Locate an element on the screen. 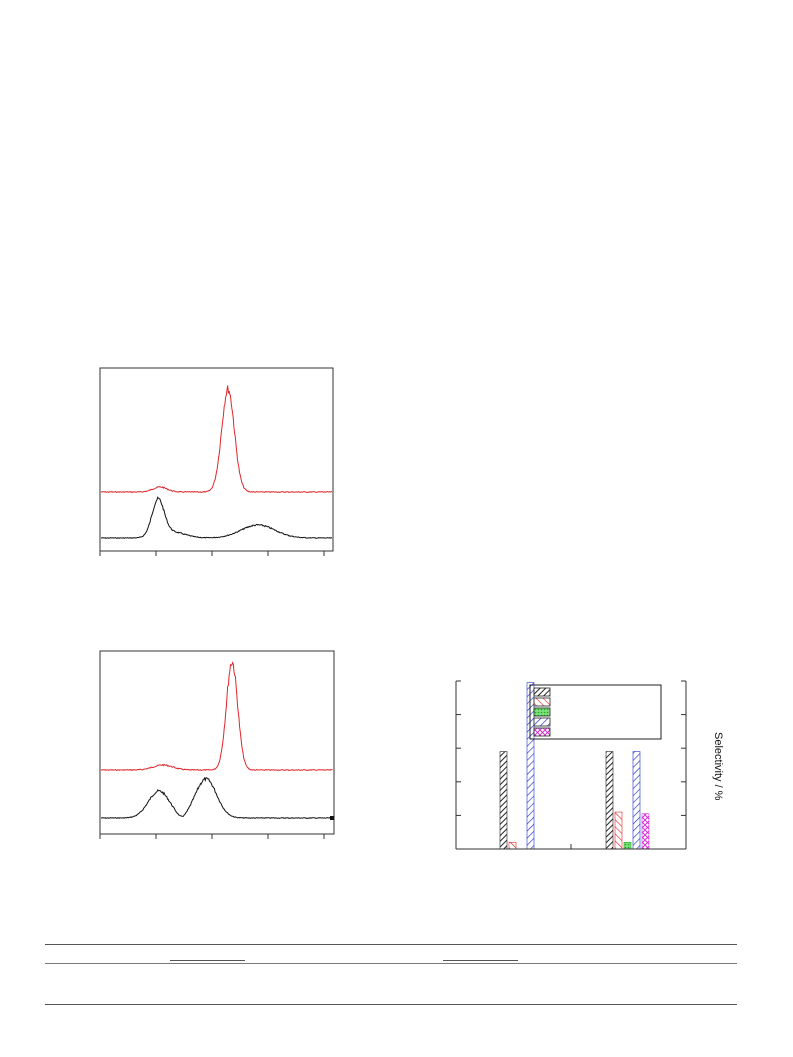 This screenshot has height=1057, width=793. bar-s1-c1 is located at coordinates (503, 800).